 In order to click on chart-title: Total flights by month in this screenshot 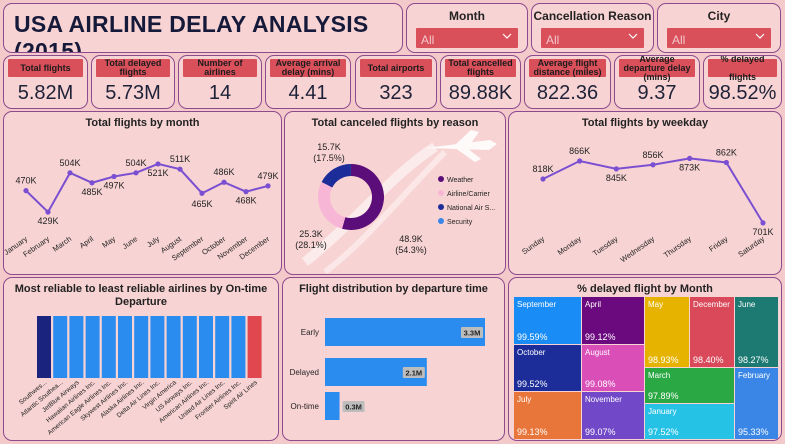, I will do `click(142, 123)`.